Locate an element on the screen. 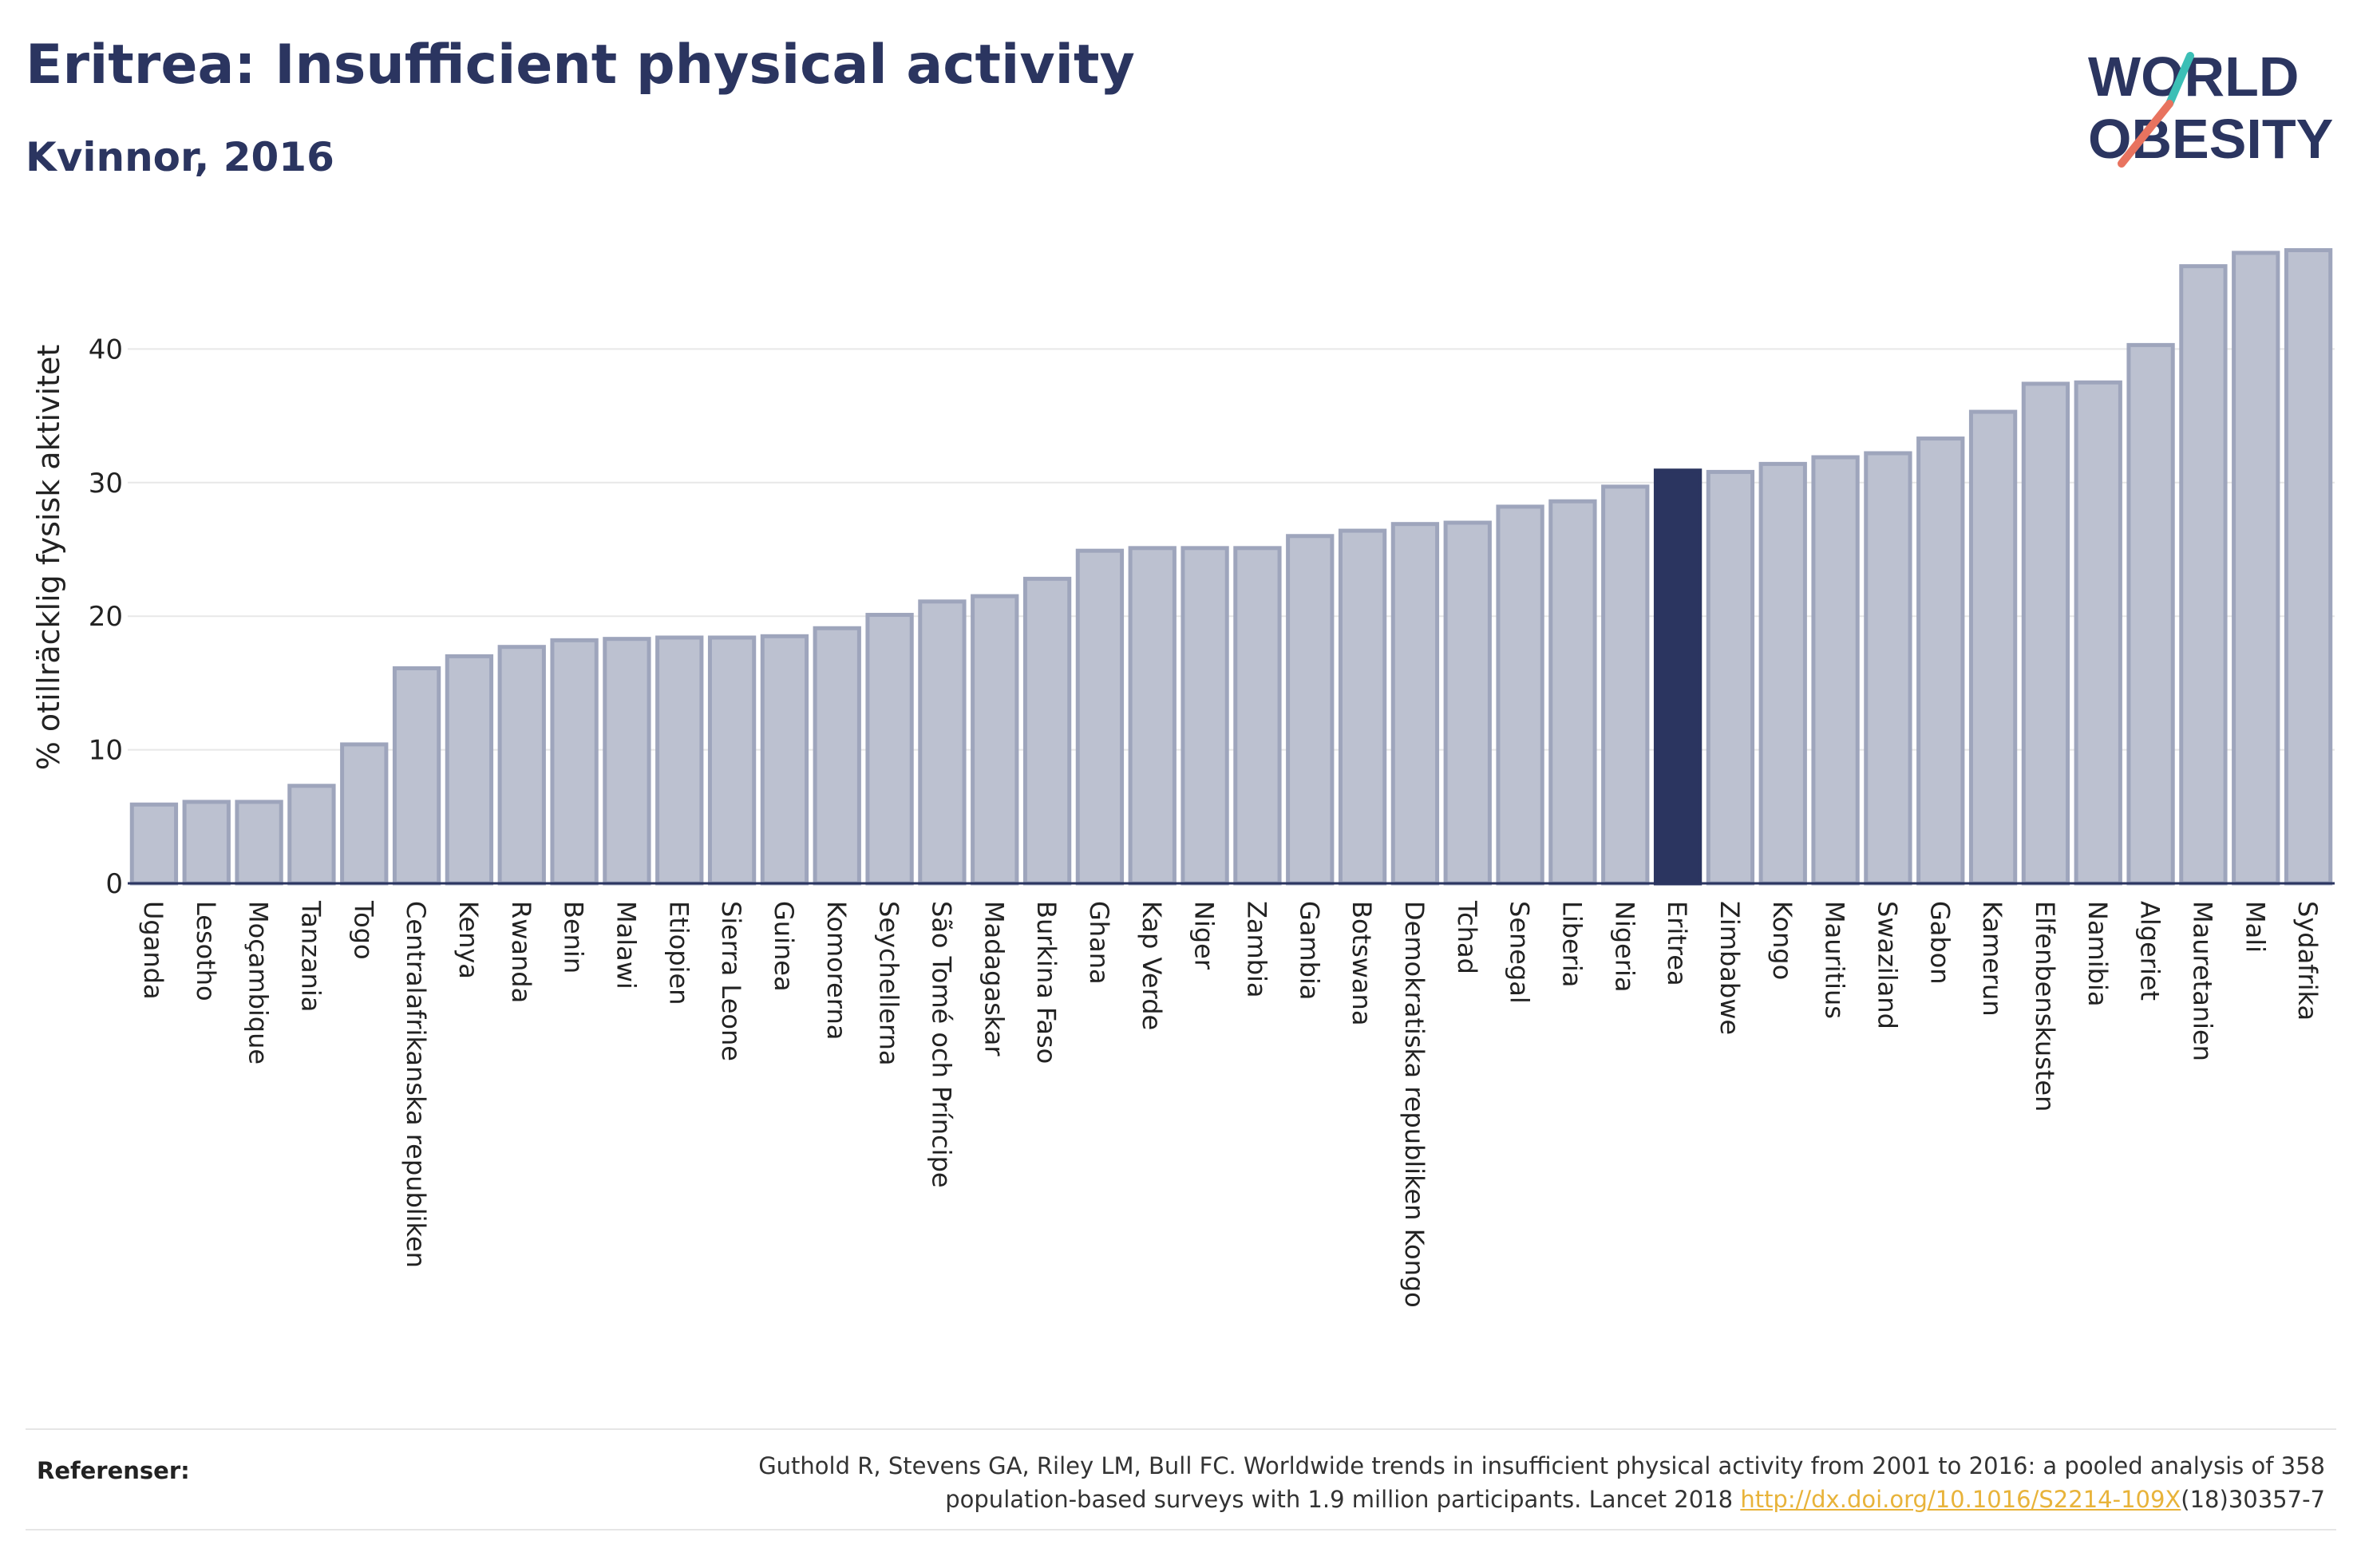 This screenshot has width=2361, height=1568. x-tick-label: Gabon is located at coordinates (1939, 943).